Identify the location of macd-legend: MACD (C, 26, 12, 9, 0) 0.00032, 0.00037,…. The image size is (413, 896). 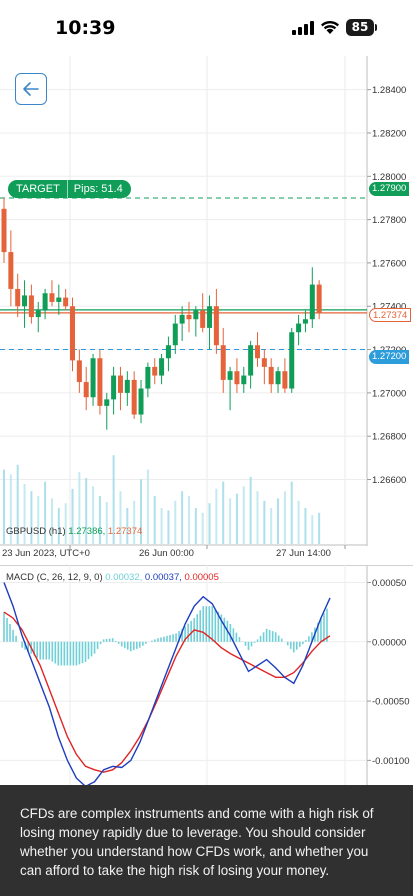
(112, 577).